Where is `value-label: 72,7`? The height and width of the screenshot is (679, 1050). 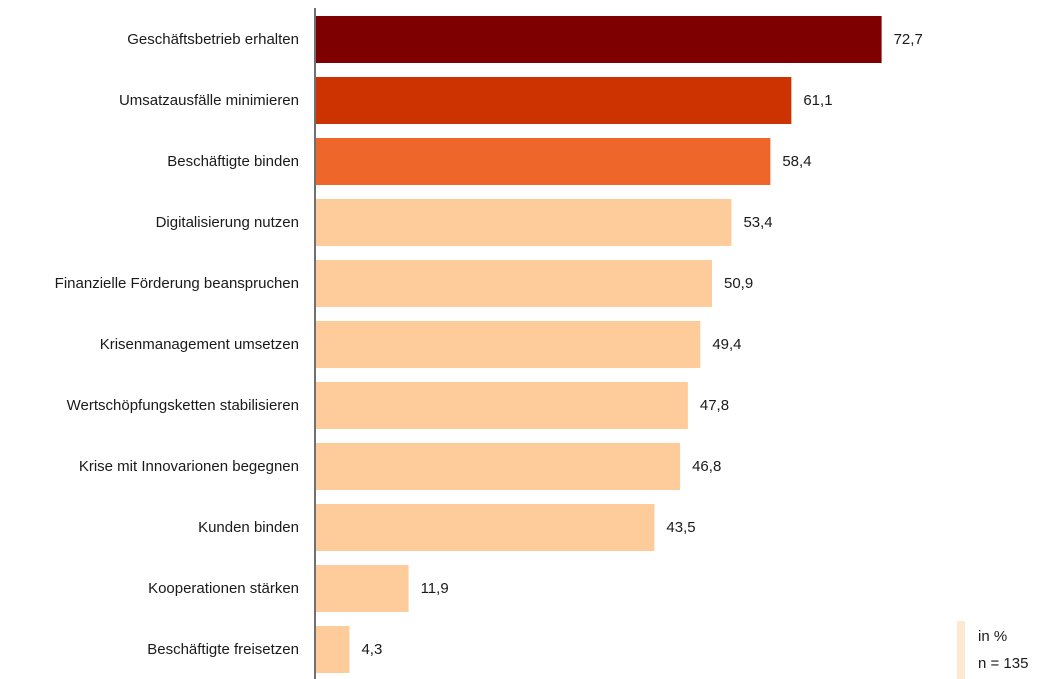
value-label: 72,7 is located at coordinates (908, 39).